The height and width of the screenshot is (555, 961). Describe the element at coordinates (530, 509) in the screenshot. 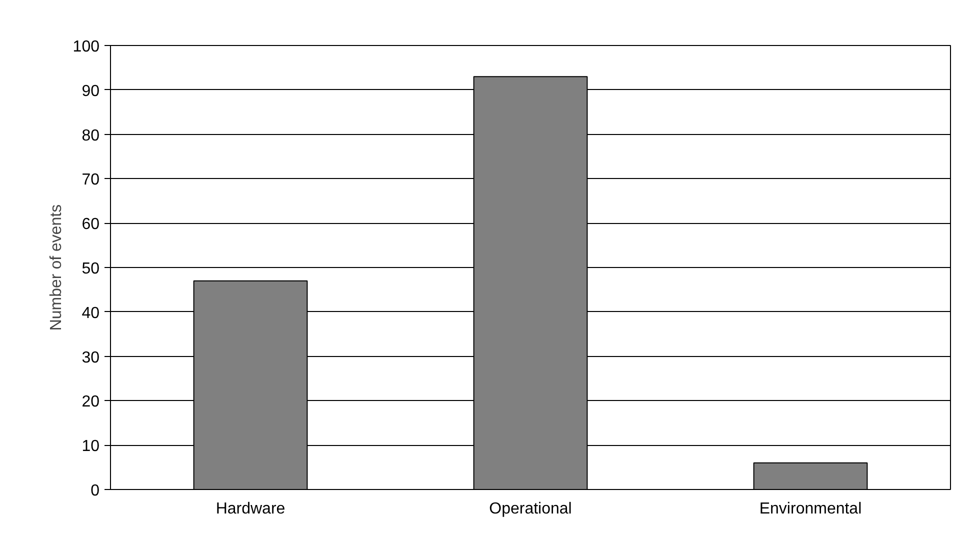

I see `x-tick-label: Operational` at that location.